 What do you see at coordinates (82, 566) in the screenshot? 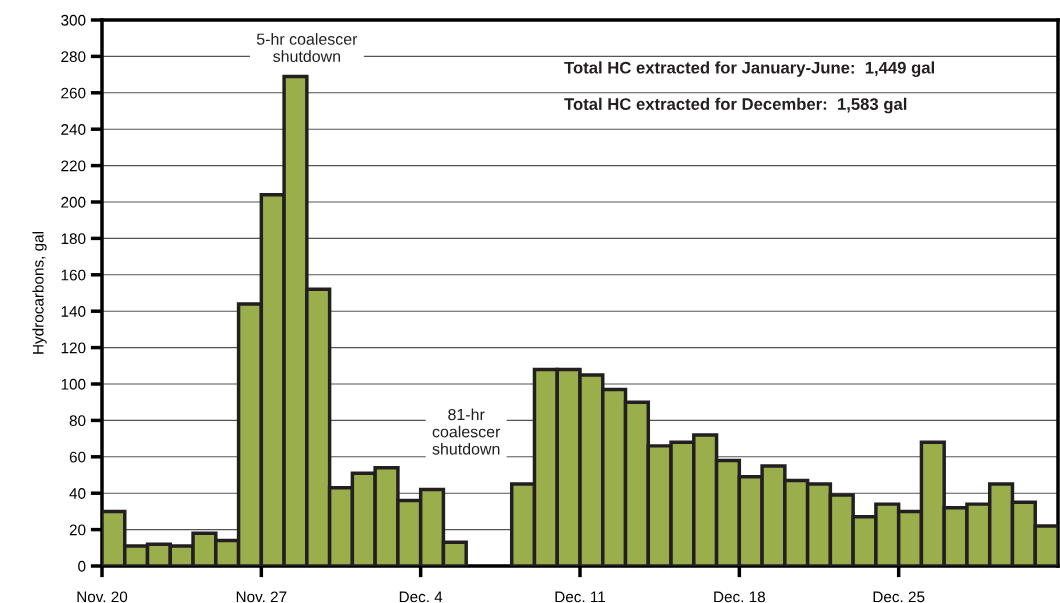
I see `y-tick-label: 0` at bounding box center [82, 566].